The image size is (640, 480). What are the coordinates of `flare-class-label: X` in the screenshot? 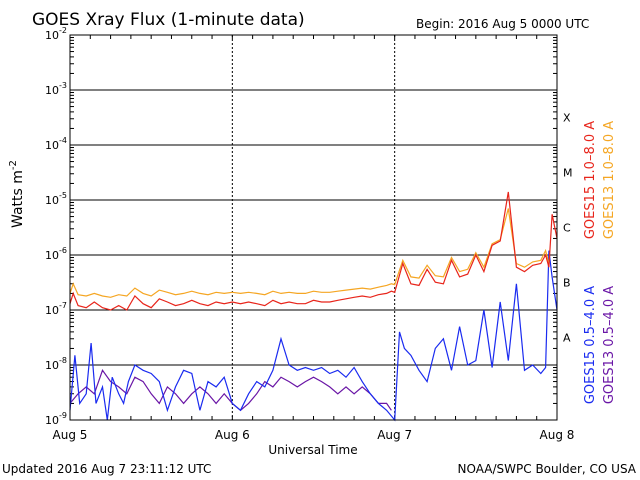 It's located at (567, 118).